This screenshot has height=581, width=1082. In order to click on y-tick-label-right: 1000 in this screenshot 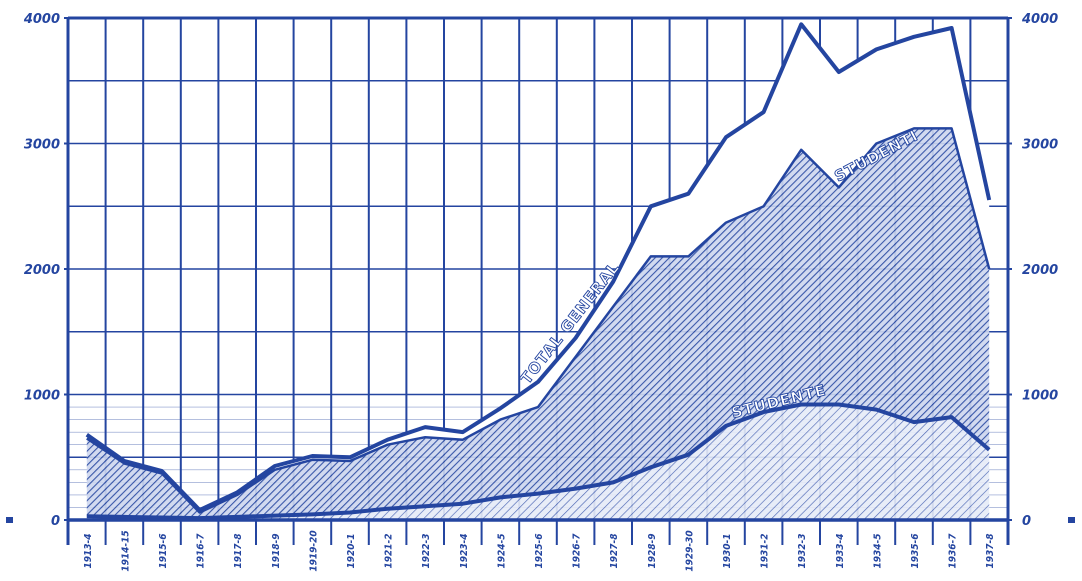, I will do `click(1040, 396)`.